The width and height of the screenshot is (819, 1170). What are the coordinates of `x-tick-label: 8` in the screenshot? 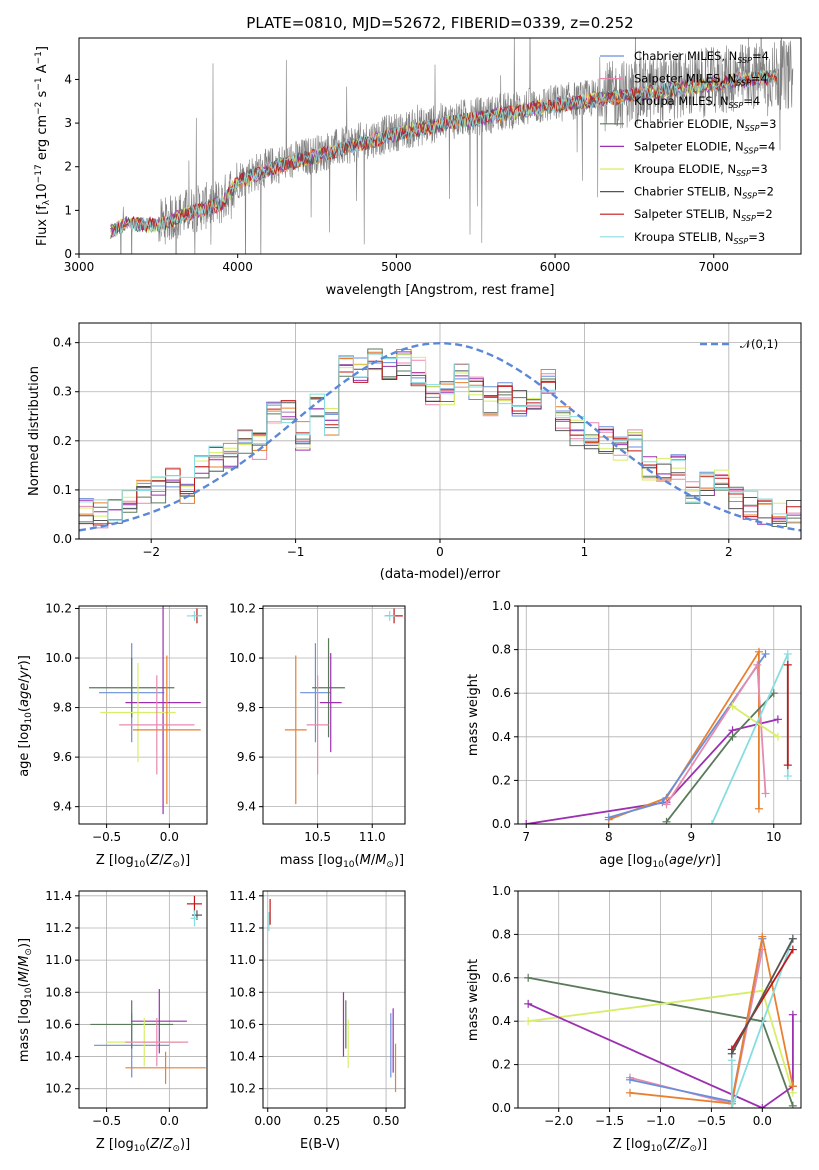 It's located at (609, 837).